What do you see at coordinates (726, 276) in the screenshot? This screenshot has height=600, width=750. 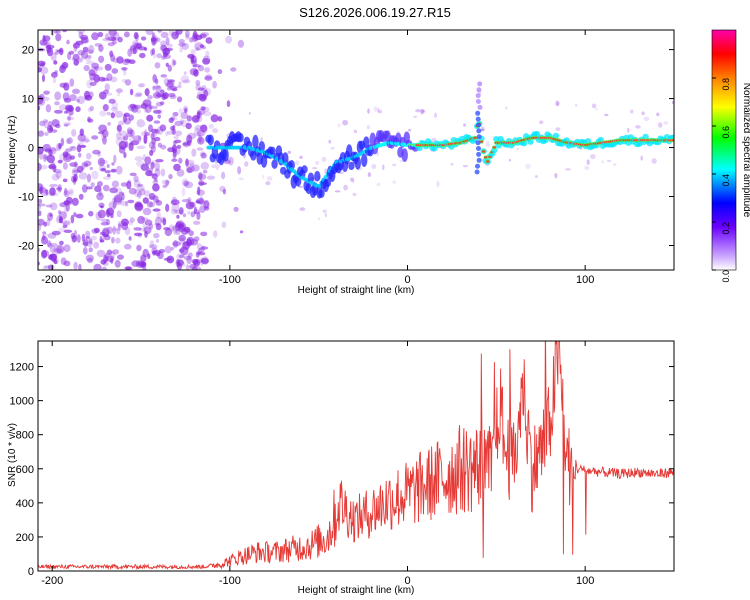 I see `colorbar-tick-label: 0.0` at bounding box center [726, 276].